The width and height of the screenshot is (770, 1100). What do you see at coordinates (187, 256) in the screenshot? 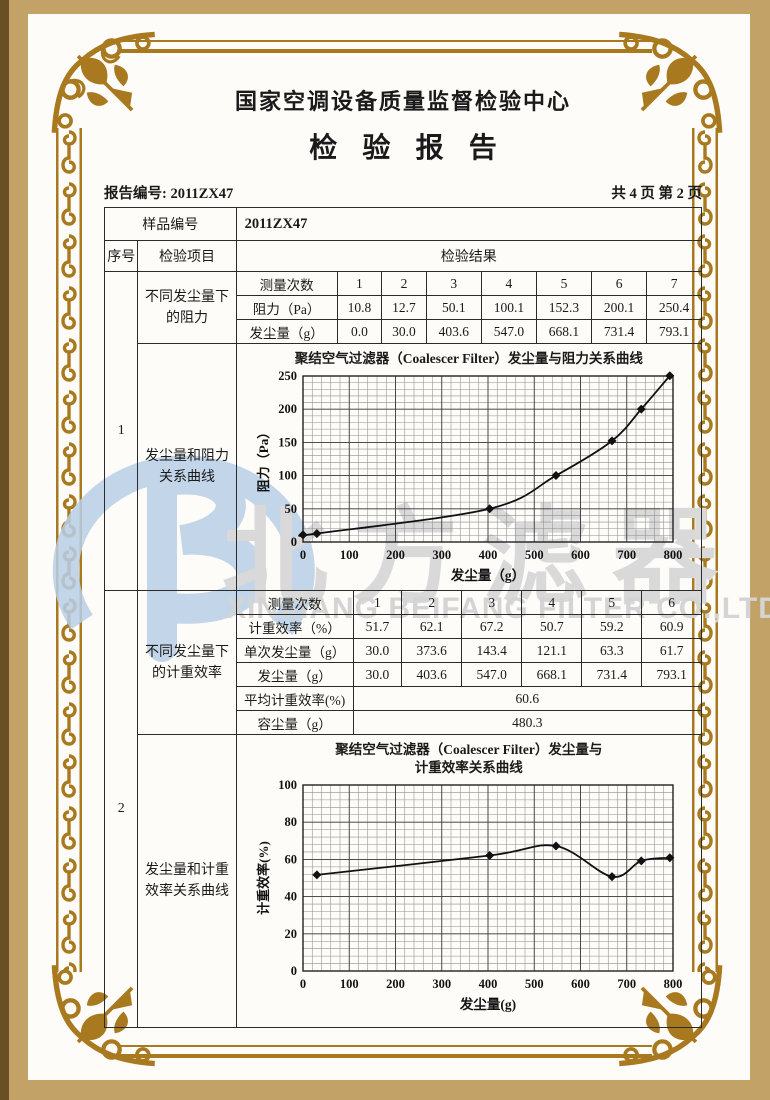
I see `header-item: 检验项目` at bounding box center [187, 256].